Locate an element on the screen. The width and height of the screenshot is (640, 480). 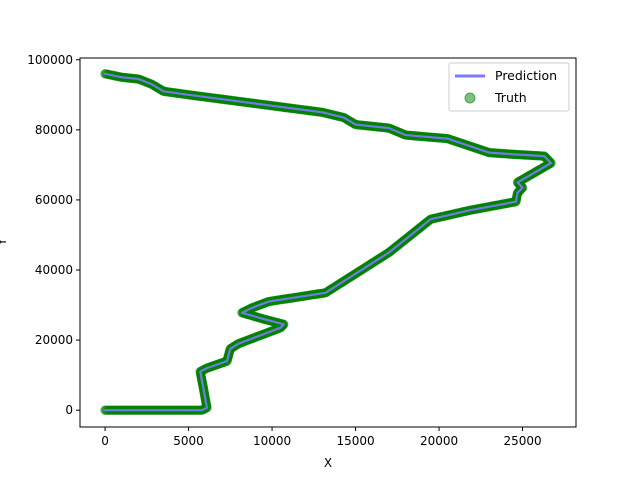
y-tick-label: 40000 is located at coordinates (54, 270).